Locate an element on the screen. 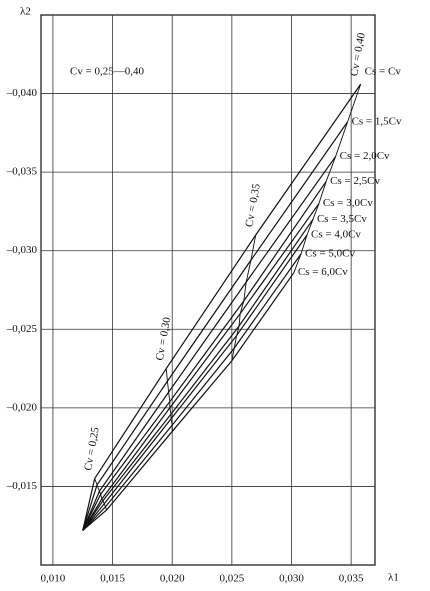  x-tick-label: 0,035 is located at coordinates (351, 579).